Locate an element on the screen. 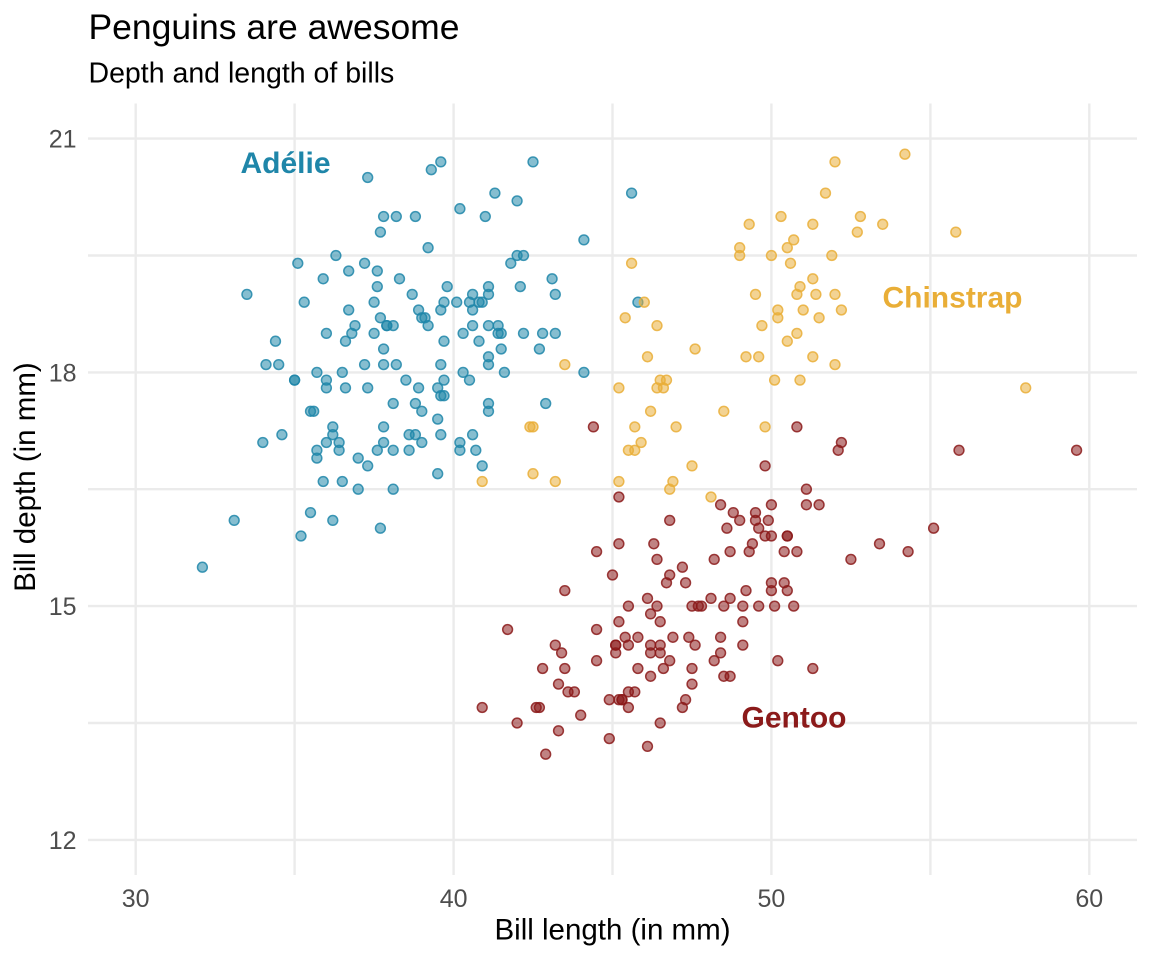 The image size is (1152, 960). svg-text: Bill depth (in mm) is located at coordinates (25, 477).